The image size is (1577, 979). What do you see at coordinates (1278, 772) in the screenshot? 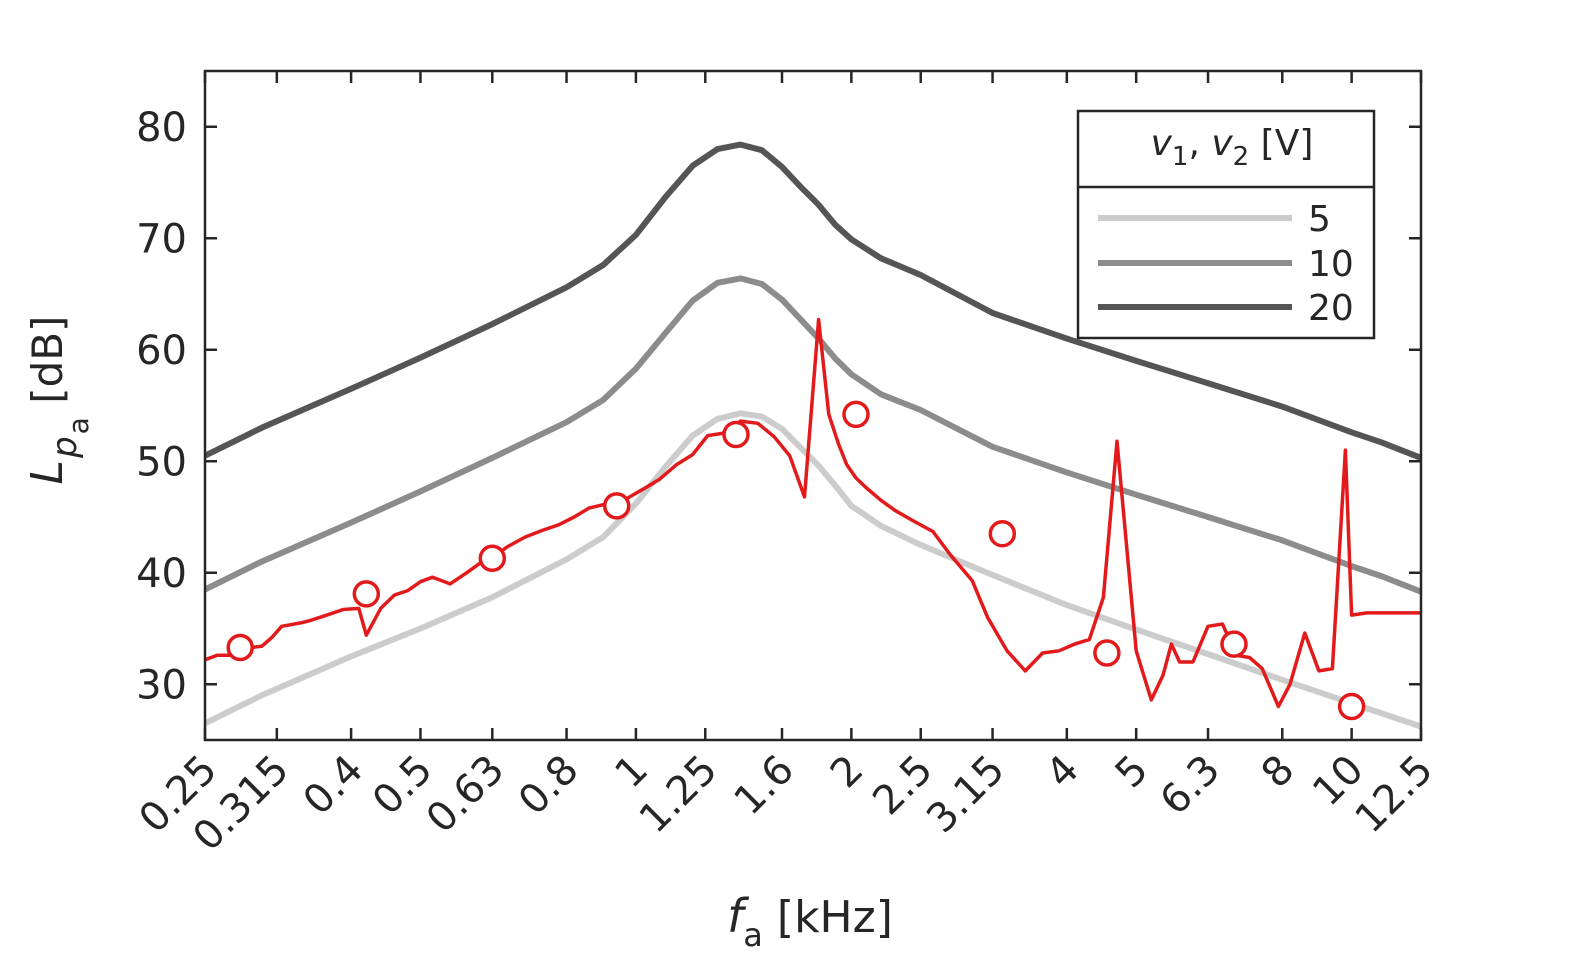
I see `x-tick-label: 8` at bounding box center [1278, 772].